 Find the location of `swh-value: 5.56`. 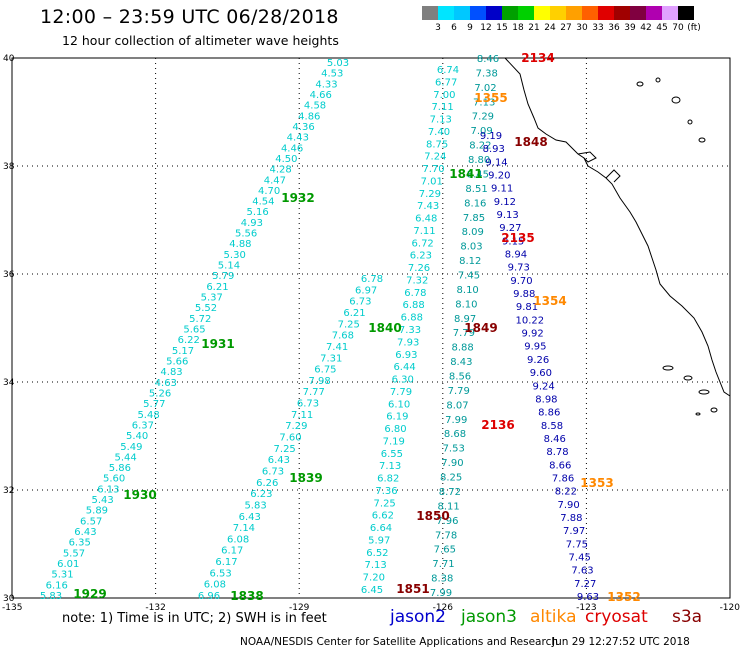

swh-value: 5.56 is located at coordinates (246, 234).